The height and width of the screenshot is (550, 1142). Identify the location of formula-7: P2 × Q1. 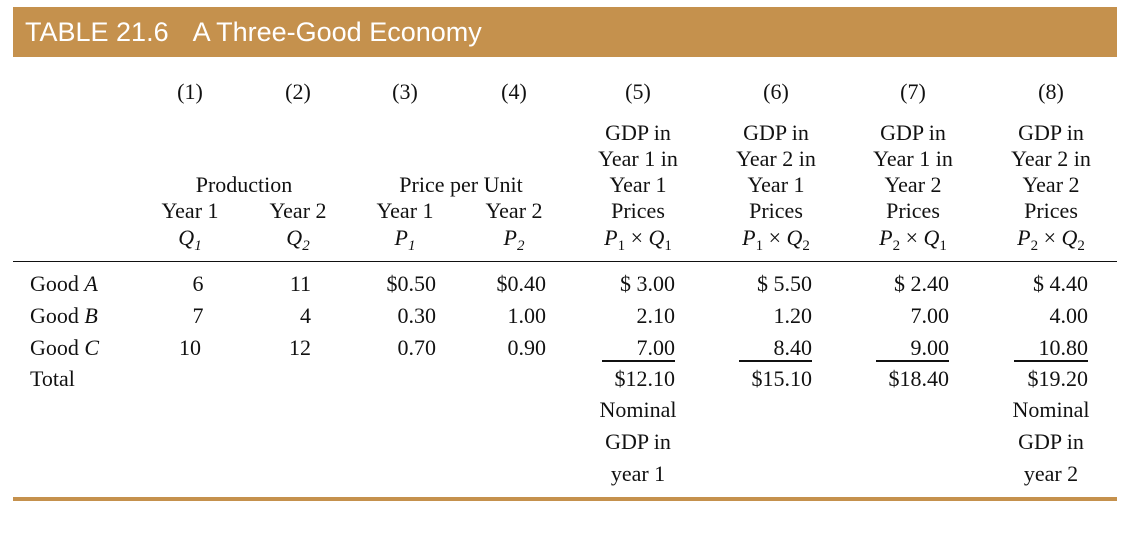
(913, 239).